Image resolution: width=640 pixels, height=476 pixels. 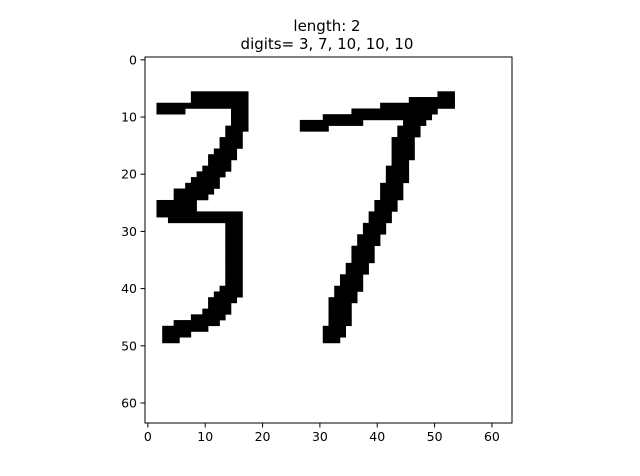 What do you see at coordinates (263, 436) in the screenshot?
I see `x-tick-label: 20` at bounding box center [263, 436].